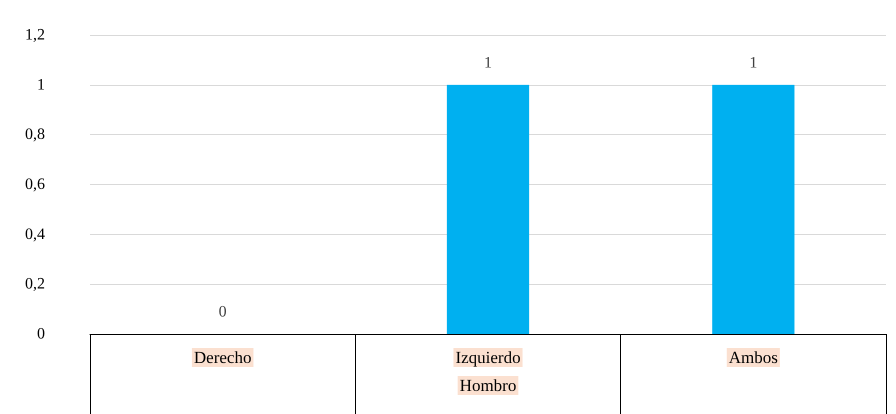 This screenshot has height=414, width=896. What do you see at coordinates (35, 234) in the screenshot?
I see `y-tick-label: 0,4` at bounding box center [35, 234].